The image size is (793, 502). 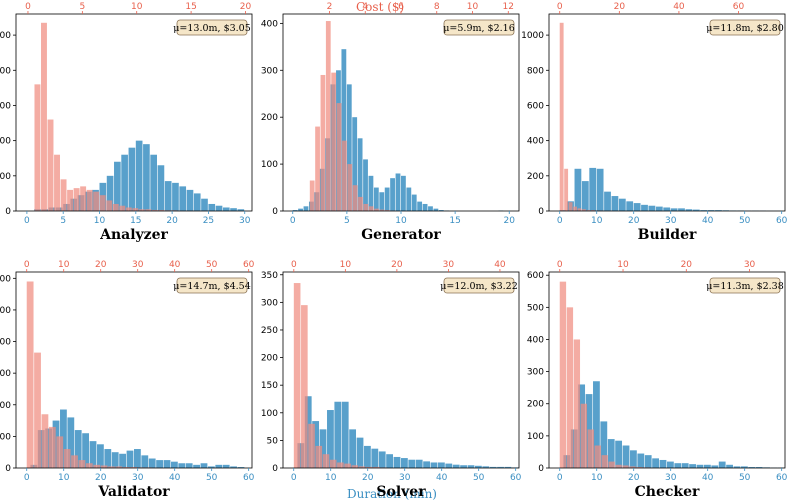 I want to click on duration-tick-label: 60, so click(x=249, y=478).